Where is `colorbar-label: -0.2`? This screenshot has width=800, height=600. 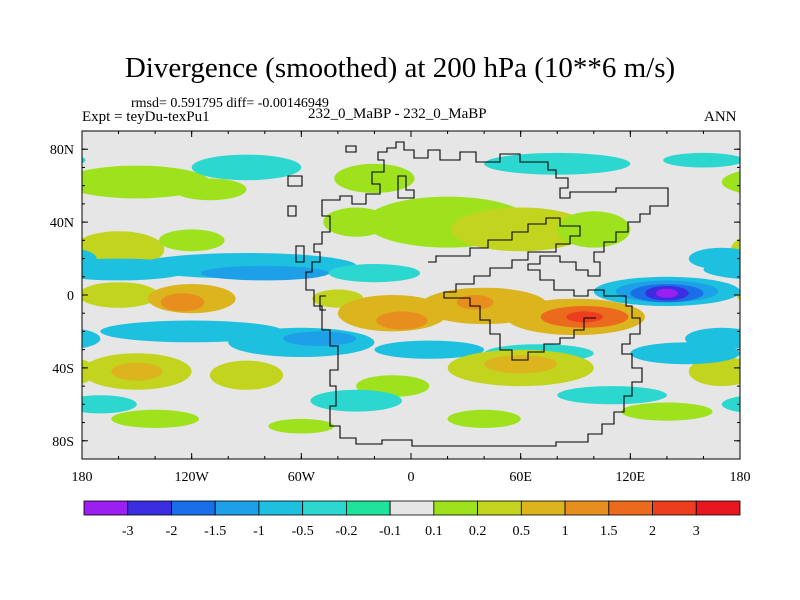 colorbar-label: -0.2 is located at coordinates (346, 531).